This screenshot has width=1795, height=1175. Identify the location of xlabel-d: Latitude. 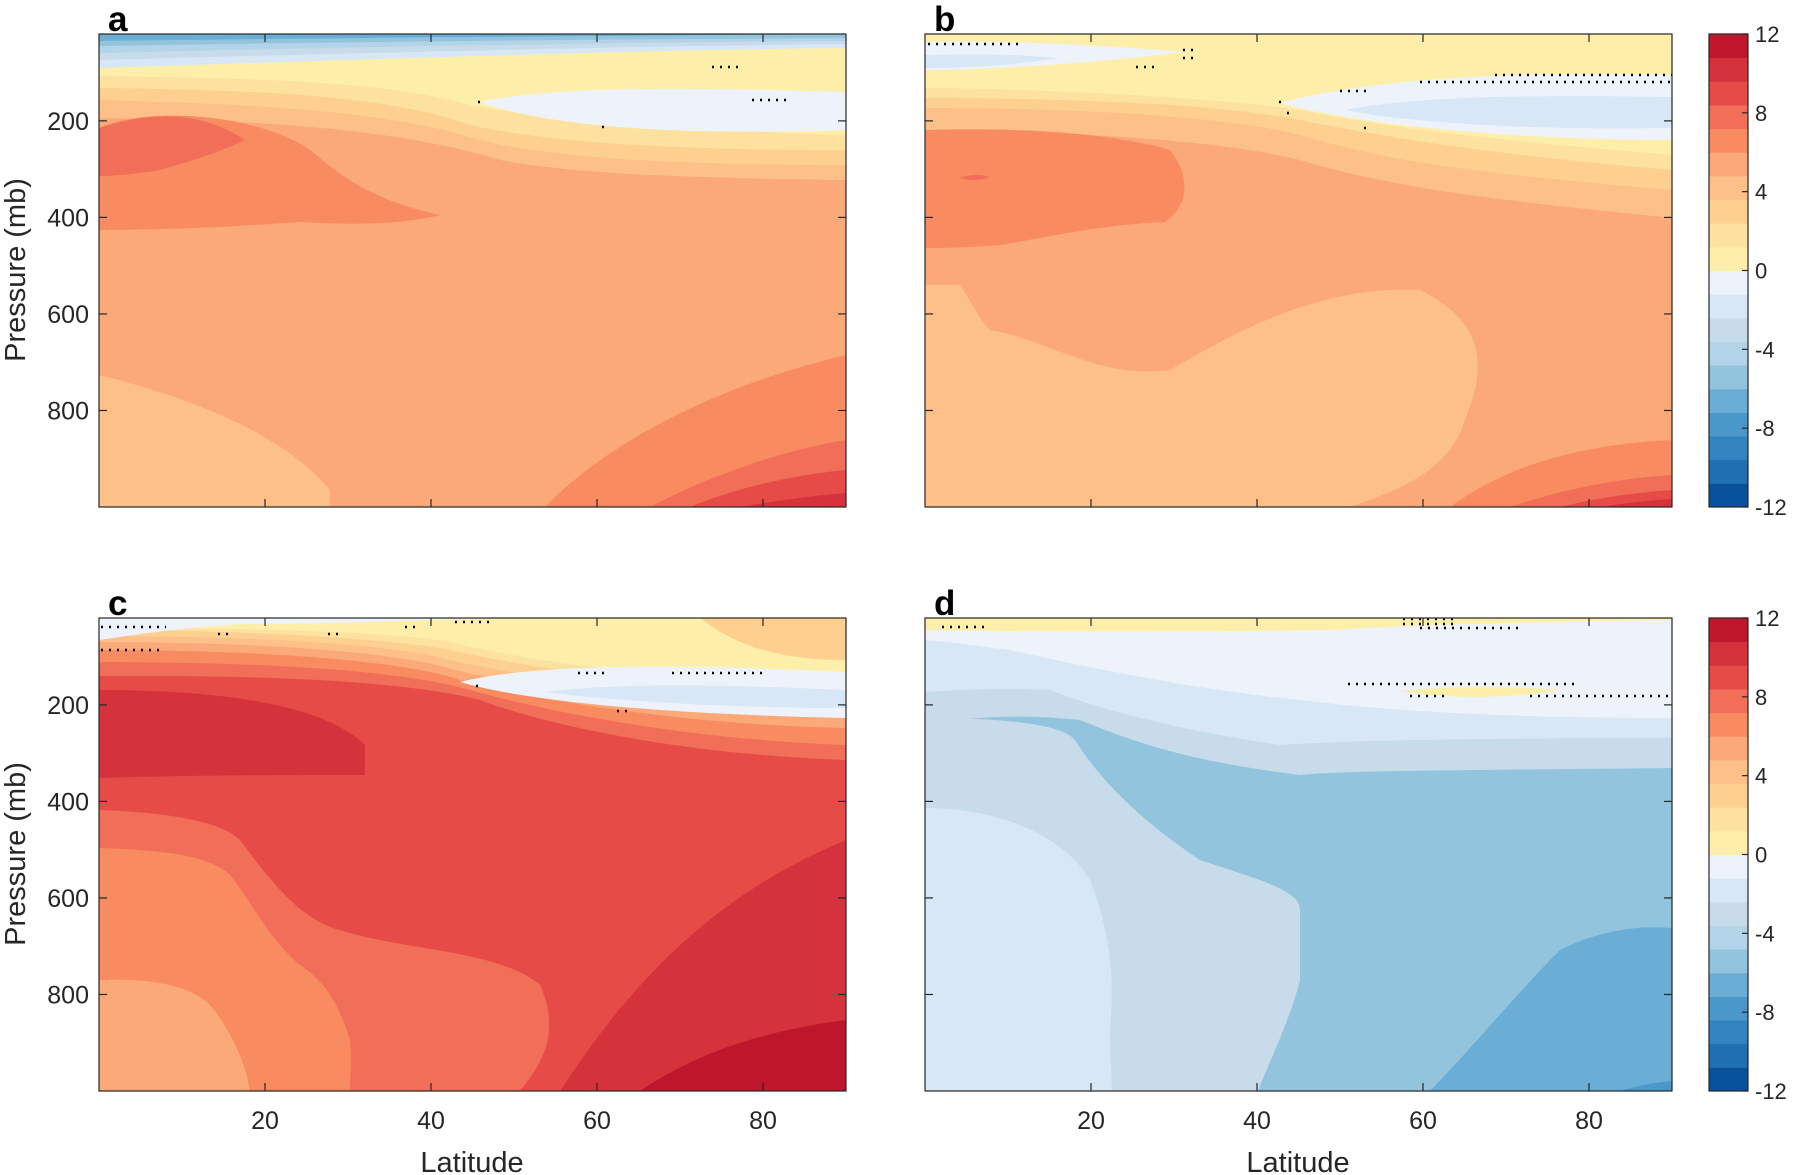
(1297, 1161).